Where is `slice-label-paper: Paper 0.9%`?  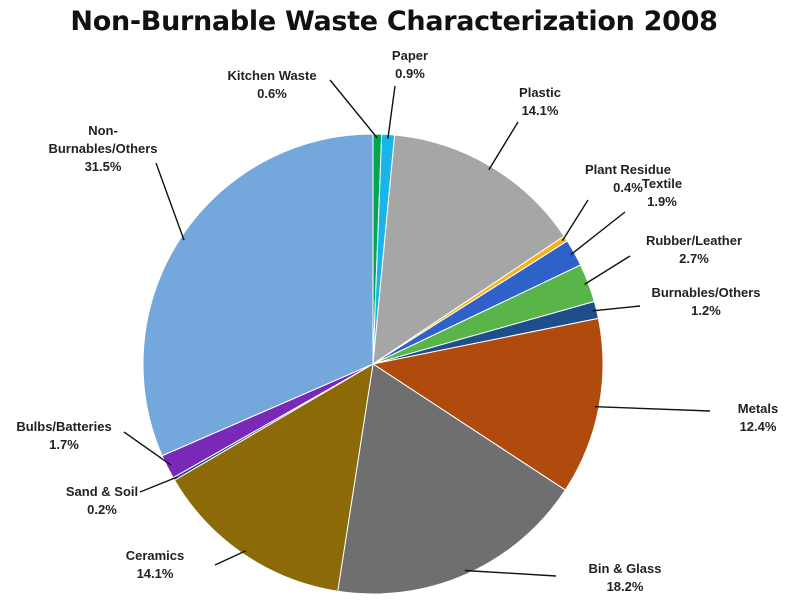 slice-label-paper: Paper 0.9% is located at coordinates (410, 64).